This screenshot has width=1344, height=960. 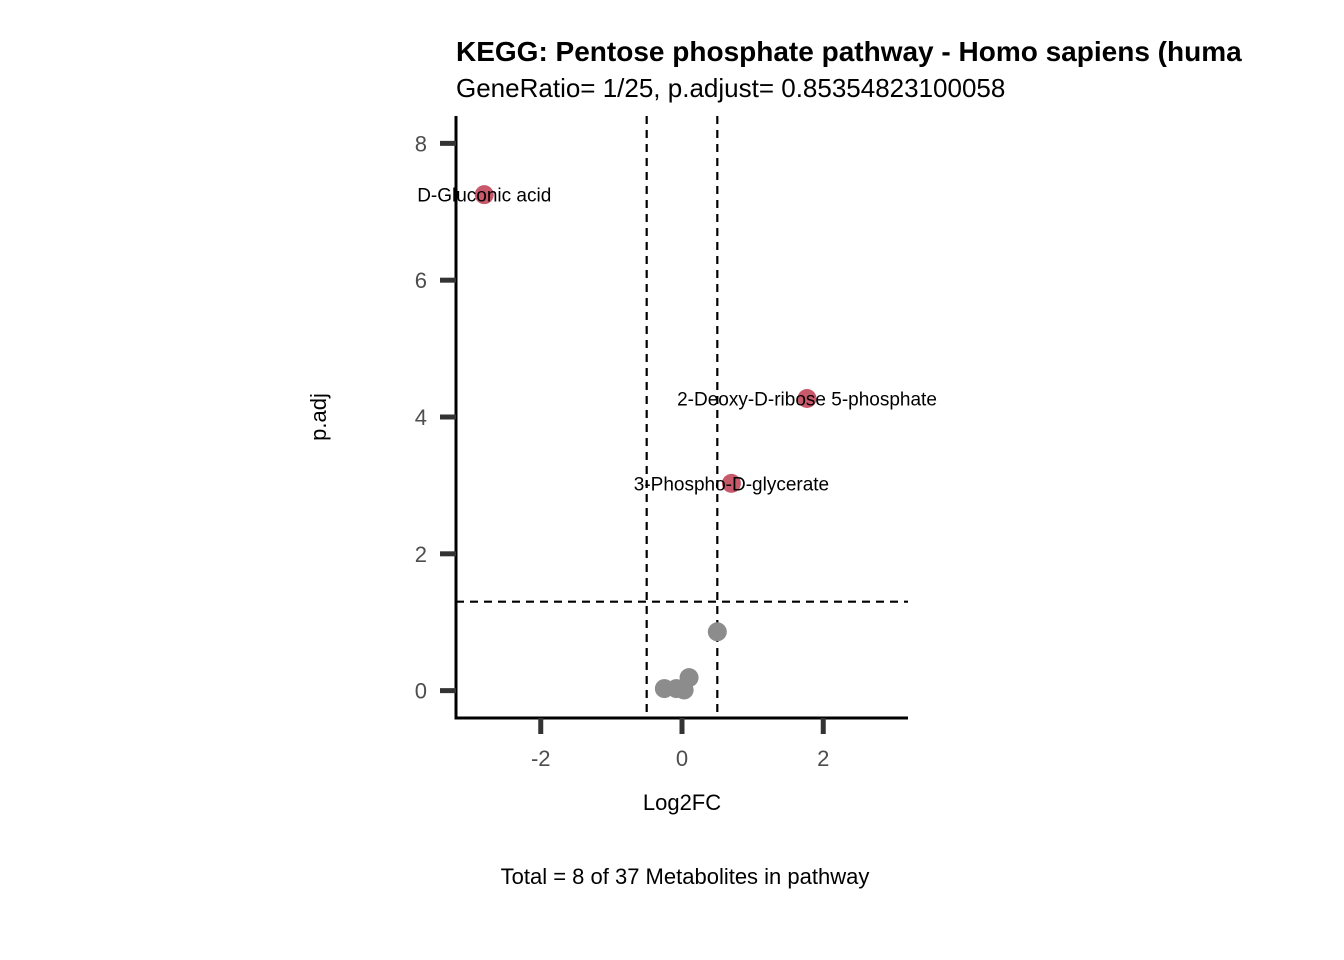 I want to click on point-label-2: 3-Phospho-D-glycerate, so click(x=731, y=484).